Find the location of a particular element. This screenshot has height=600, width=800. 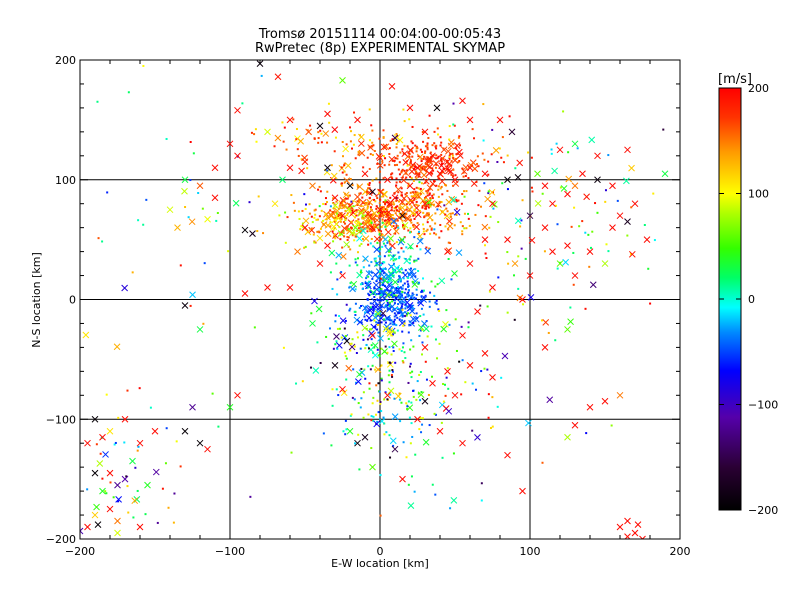

x-axis-label: E-W location [km] is located at coordinates (380, 563).